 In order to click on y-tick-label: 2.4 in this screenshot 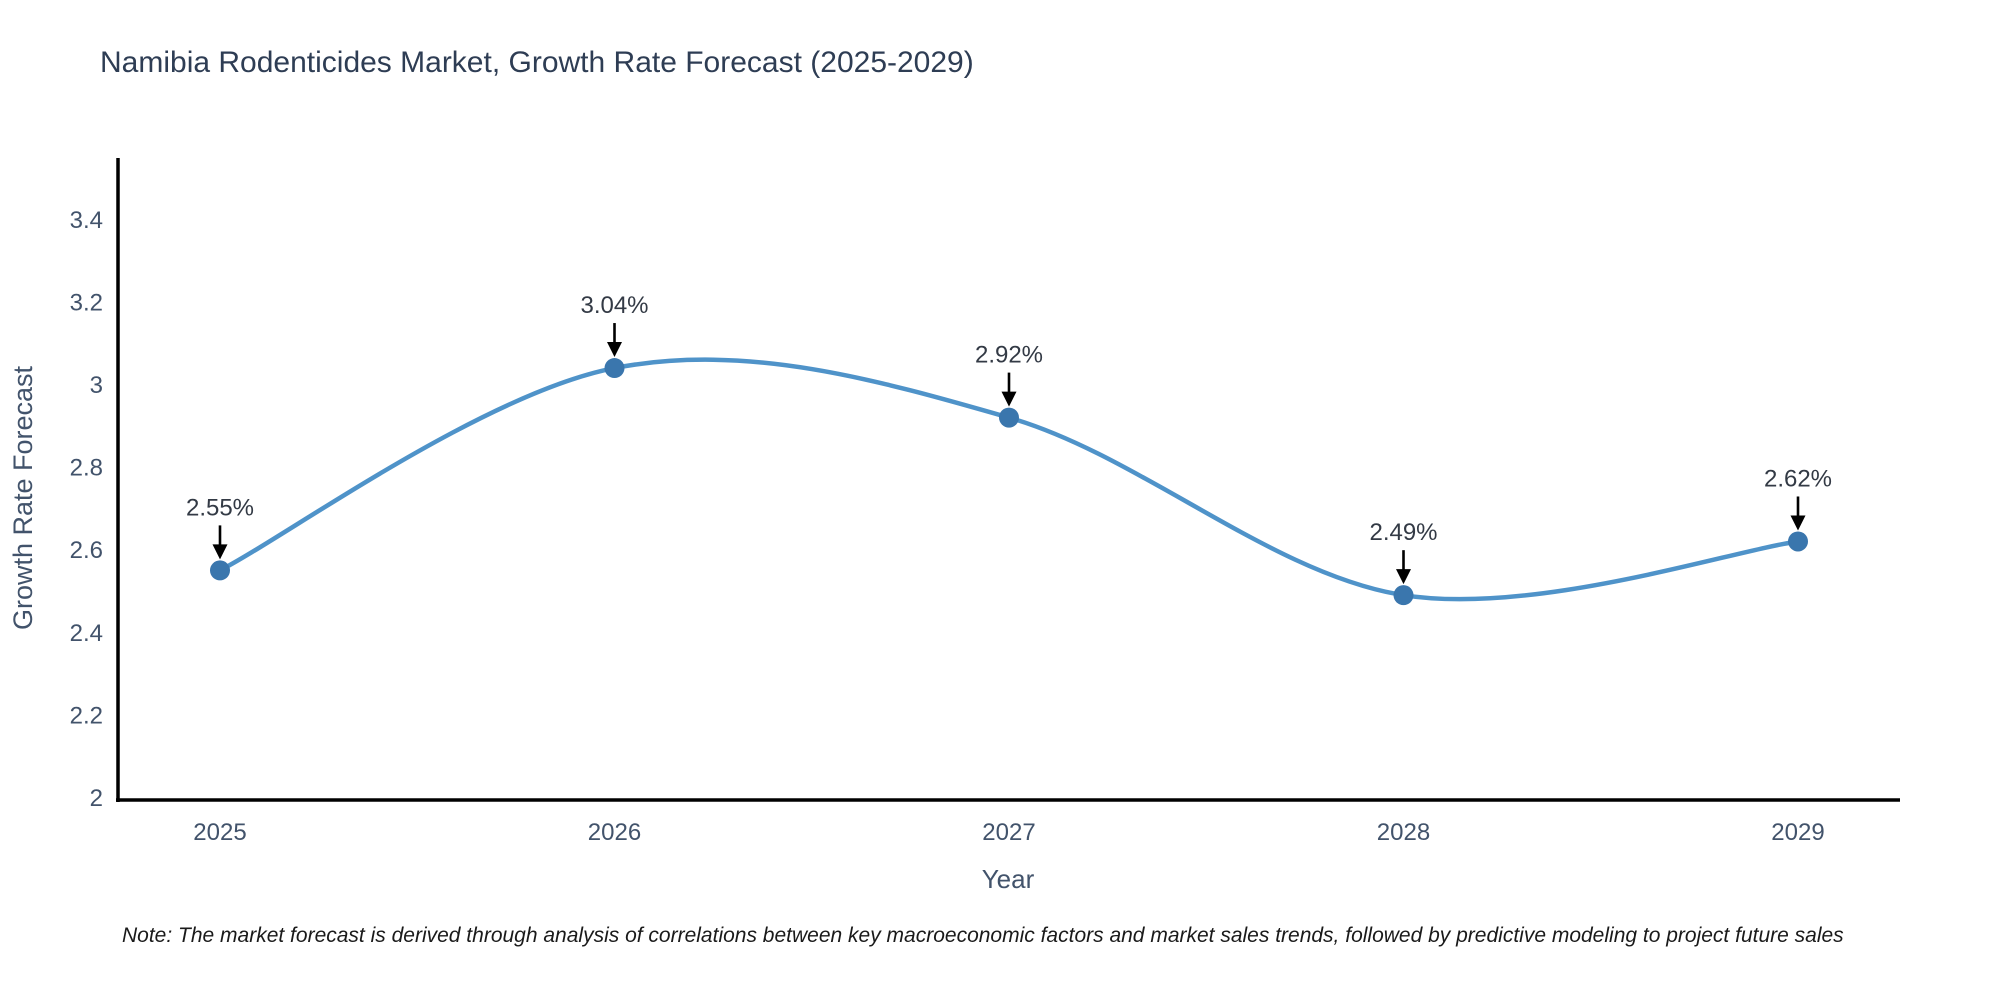, I will do `click(86, 633)`.